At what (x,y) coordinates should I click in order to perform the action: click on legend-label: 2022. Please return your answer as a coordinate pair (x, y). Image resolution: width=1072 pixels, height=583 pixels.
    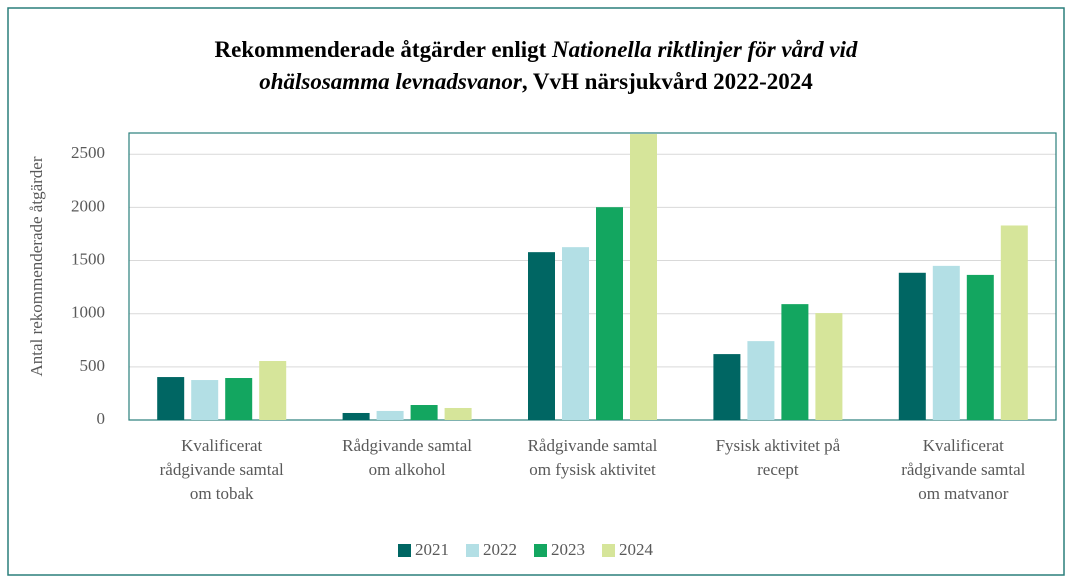
    Looking at the image, I should click on (500, 549).